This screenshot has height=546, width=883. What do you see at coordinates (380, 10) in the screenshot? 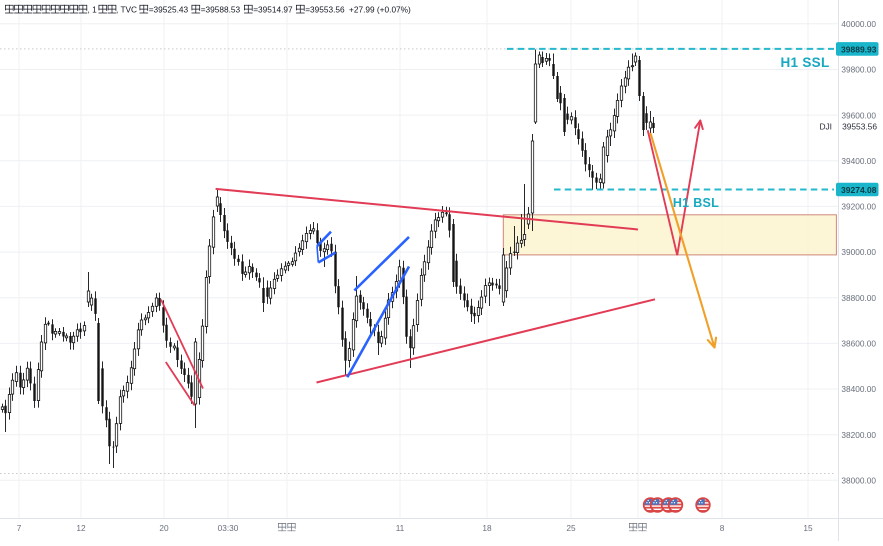
I see `svg-text: +27.99 (+0.07%)` at bounding box center [380, 10].